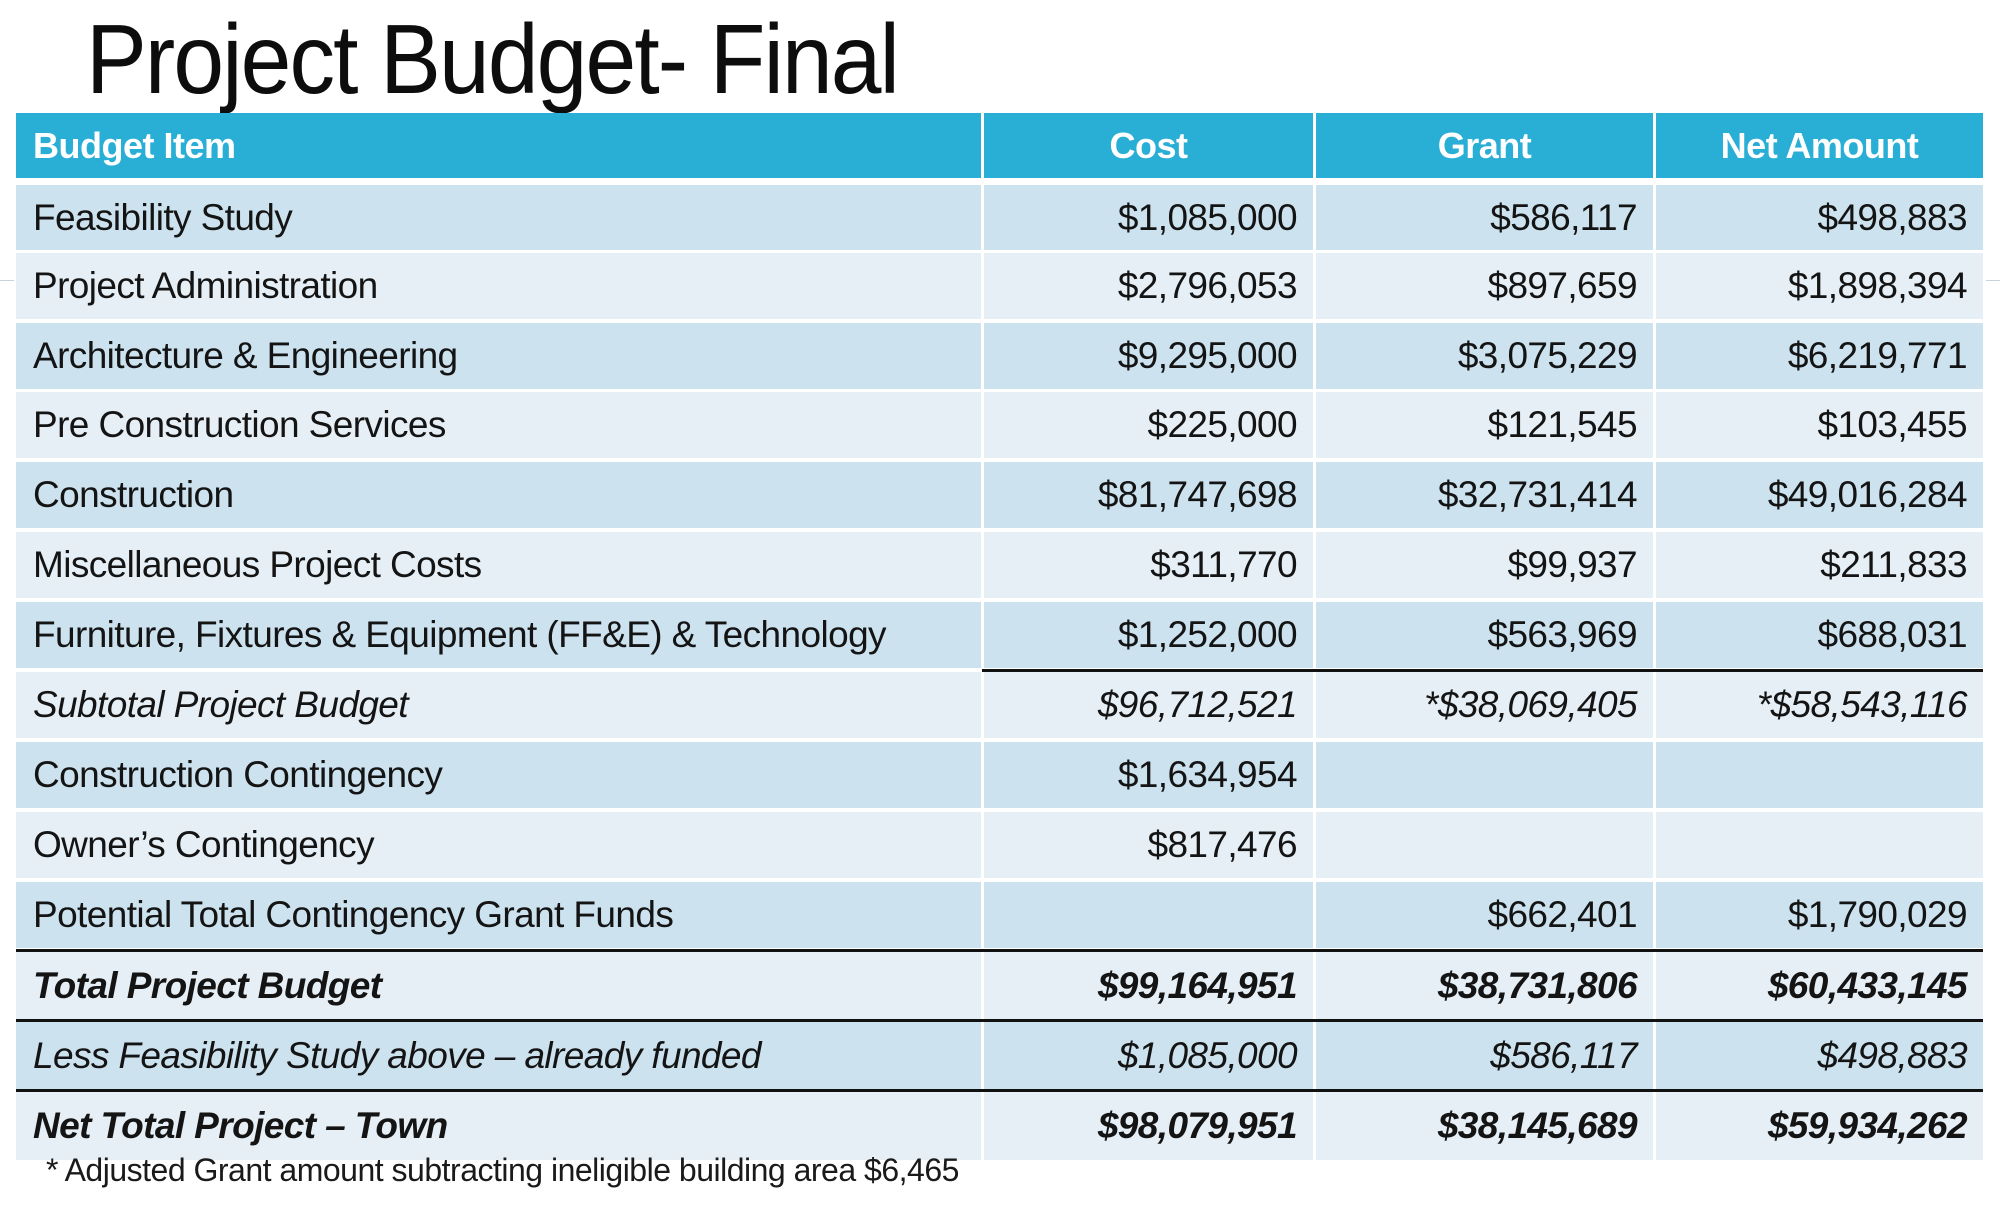  Describe the element at coordinates (1148, 705) in the screenshot. I see `cost-value: $96,712,521` at that location.